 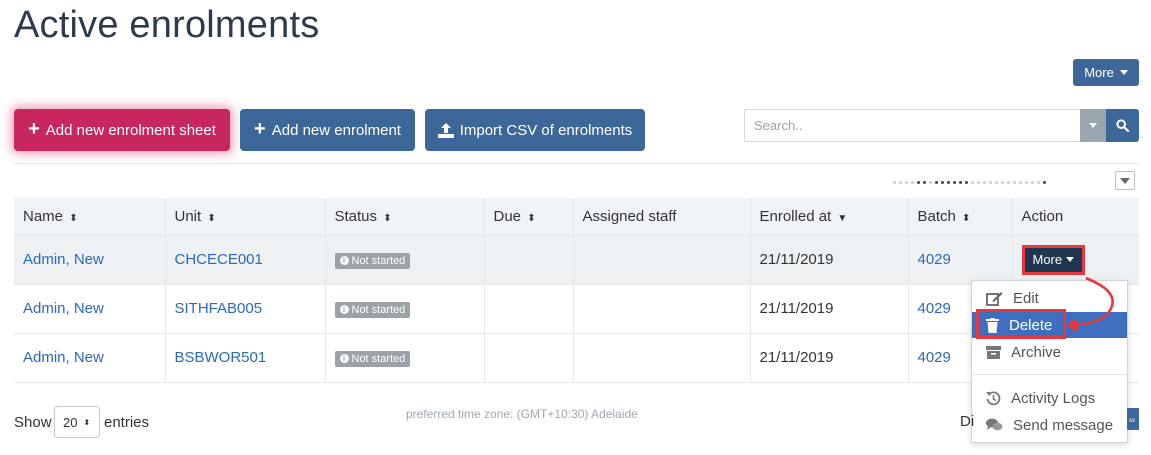 I want to click on page-title: Active enrolments, so click(x=167, y=25).